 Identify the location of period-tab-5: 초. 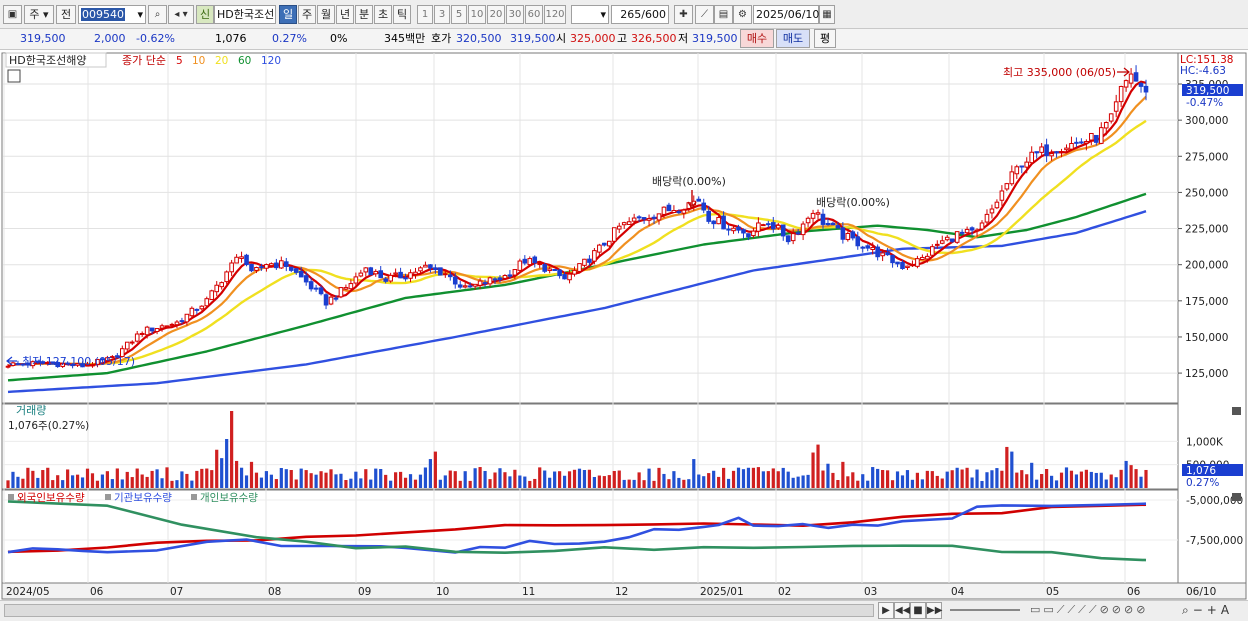
(383, 14).